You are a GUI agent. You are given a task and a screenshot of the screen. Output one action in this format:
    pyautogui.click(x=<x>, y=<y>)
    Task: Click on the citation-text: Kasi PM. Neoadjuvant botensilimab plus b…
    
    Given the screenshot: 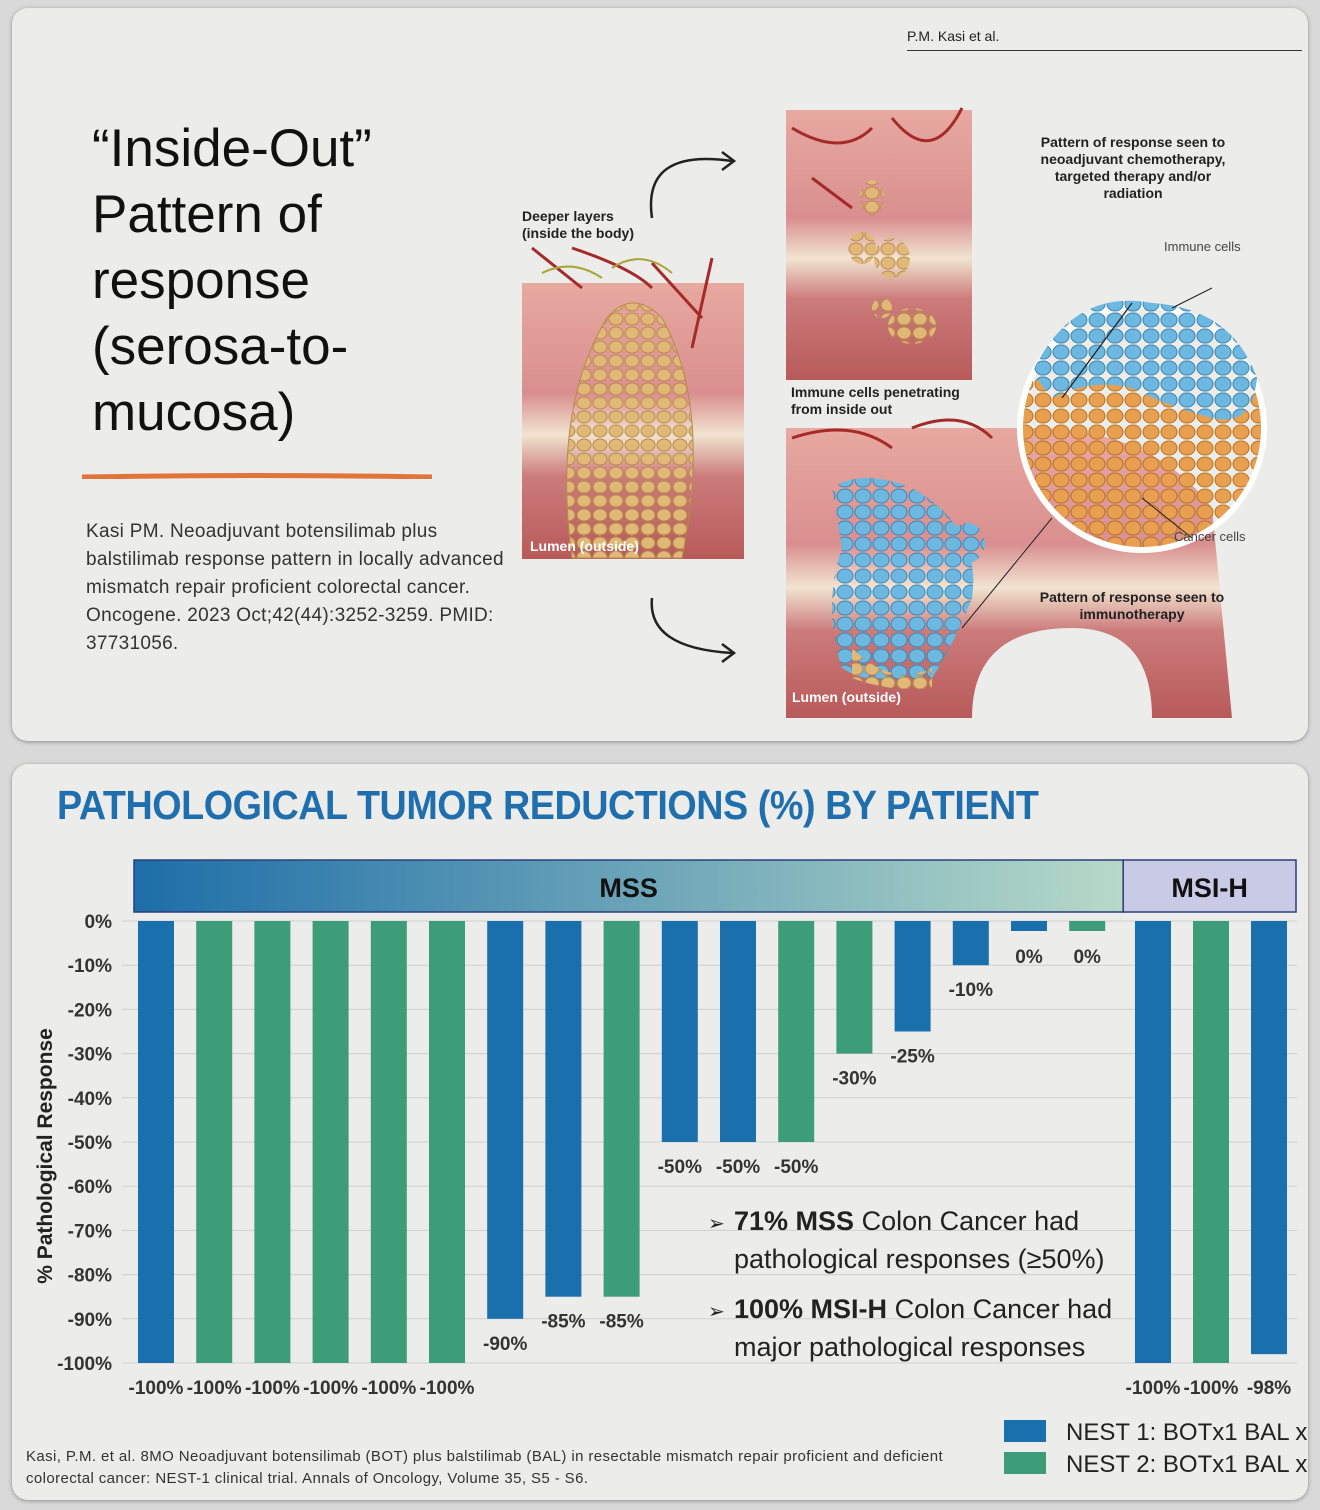 What is the action you would take?
    pyautogui.click(x=295, y=587)
    